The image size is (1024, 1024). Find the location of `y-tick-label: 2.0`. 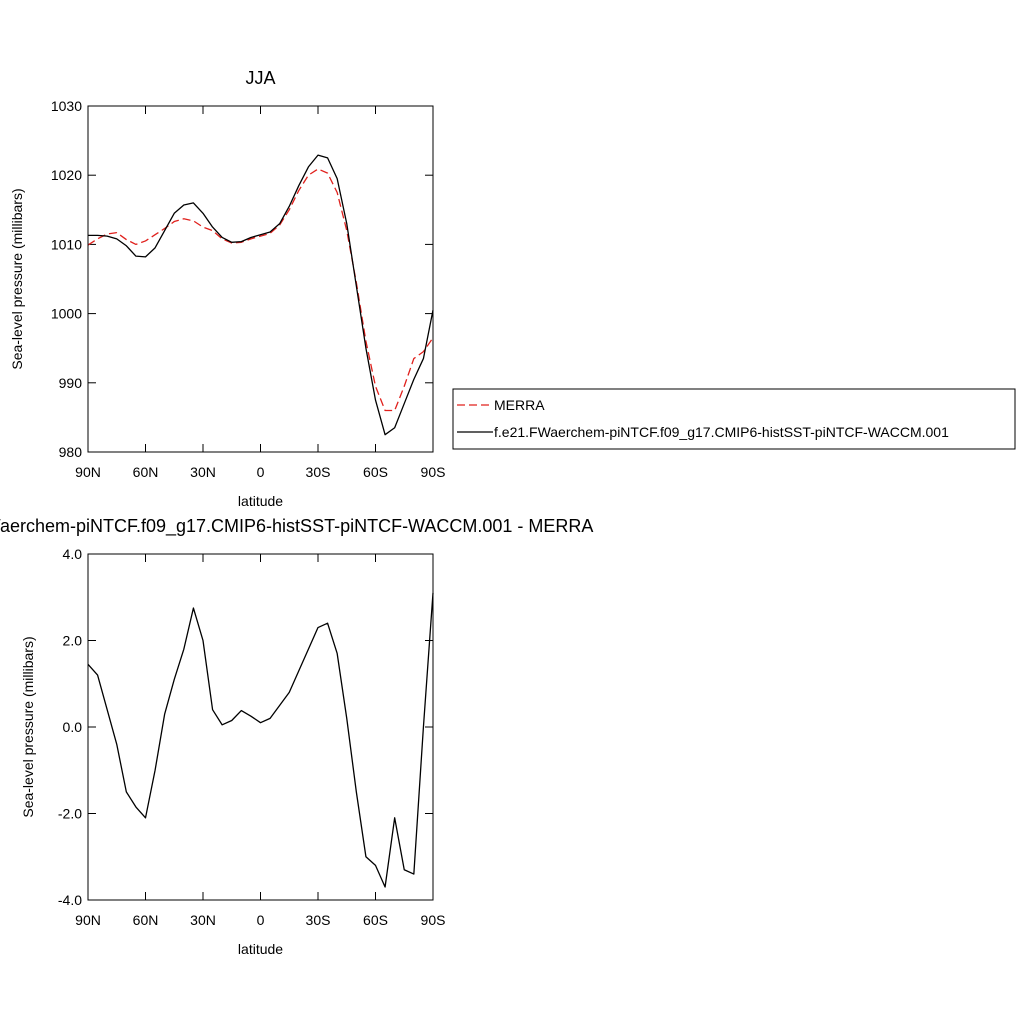

y-tick-label: 2.0 is located at coordinates (73, 641).